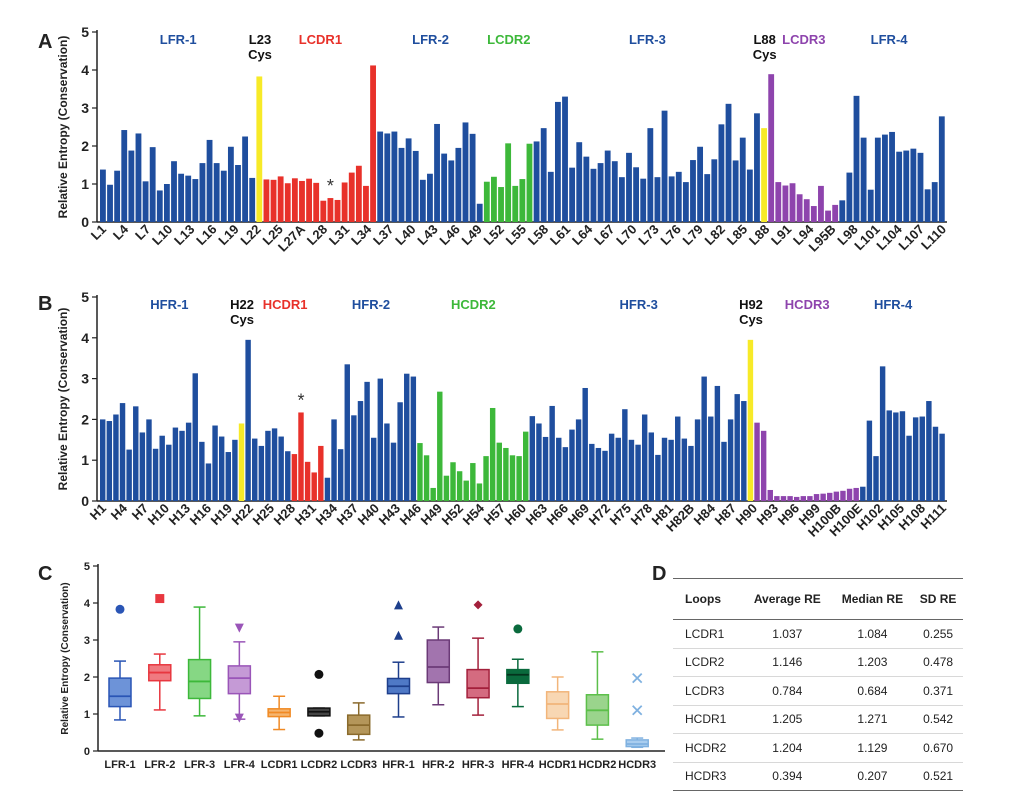 Image resolution: width=1012 pixels, height=791 pixels. What do you see at coordinates (933, 237) in the screenshot?
I see `x-tick-label: L110` at bounding box center [933, 237].